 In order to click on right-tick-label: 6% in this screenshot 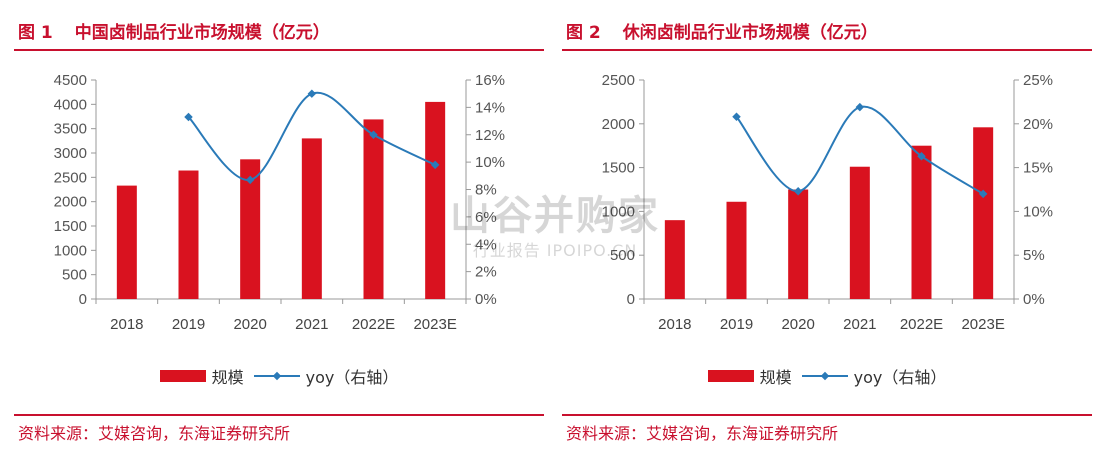, I will do `click(486, 217)`.